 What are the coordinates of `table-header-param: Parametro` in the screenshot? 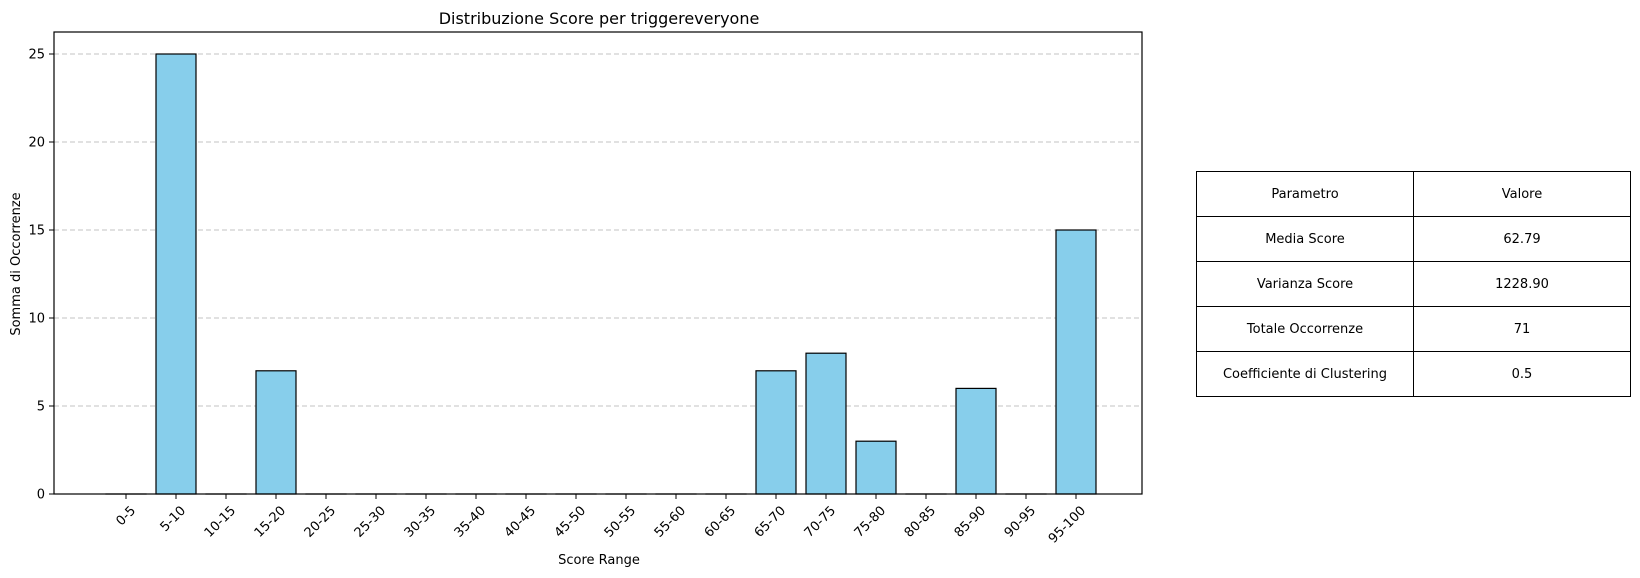 It's located at (1305, 194).